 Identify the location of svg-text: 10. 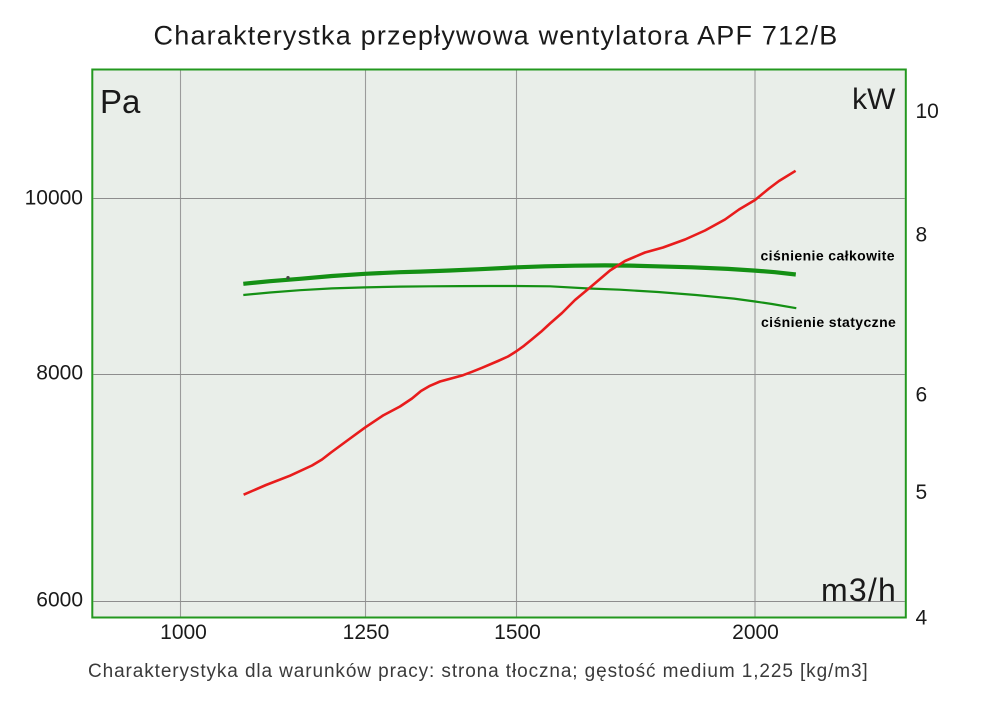
(927, 111).